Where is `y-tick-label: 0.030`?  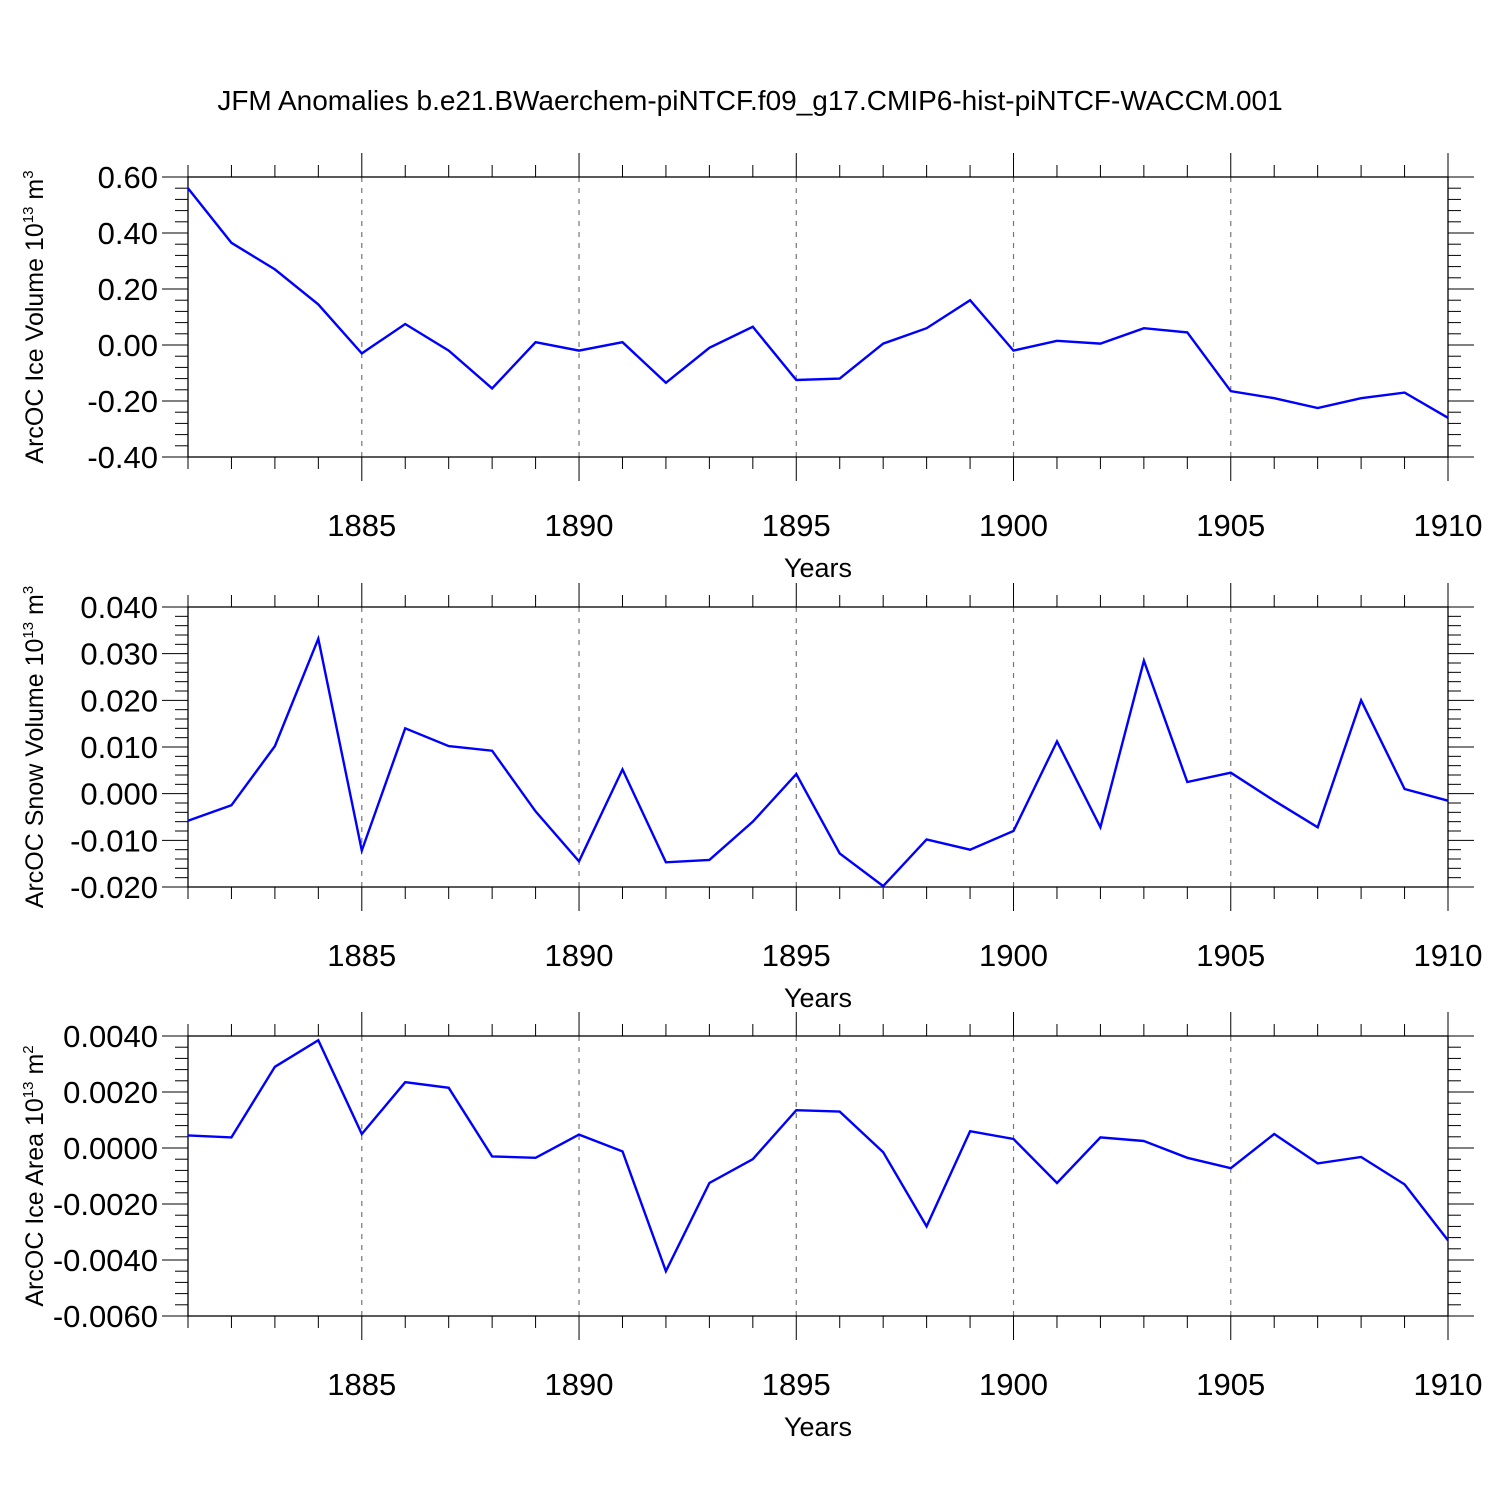 y-tick-label: 0.030 is located at coordinates (119, 654).